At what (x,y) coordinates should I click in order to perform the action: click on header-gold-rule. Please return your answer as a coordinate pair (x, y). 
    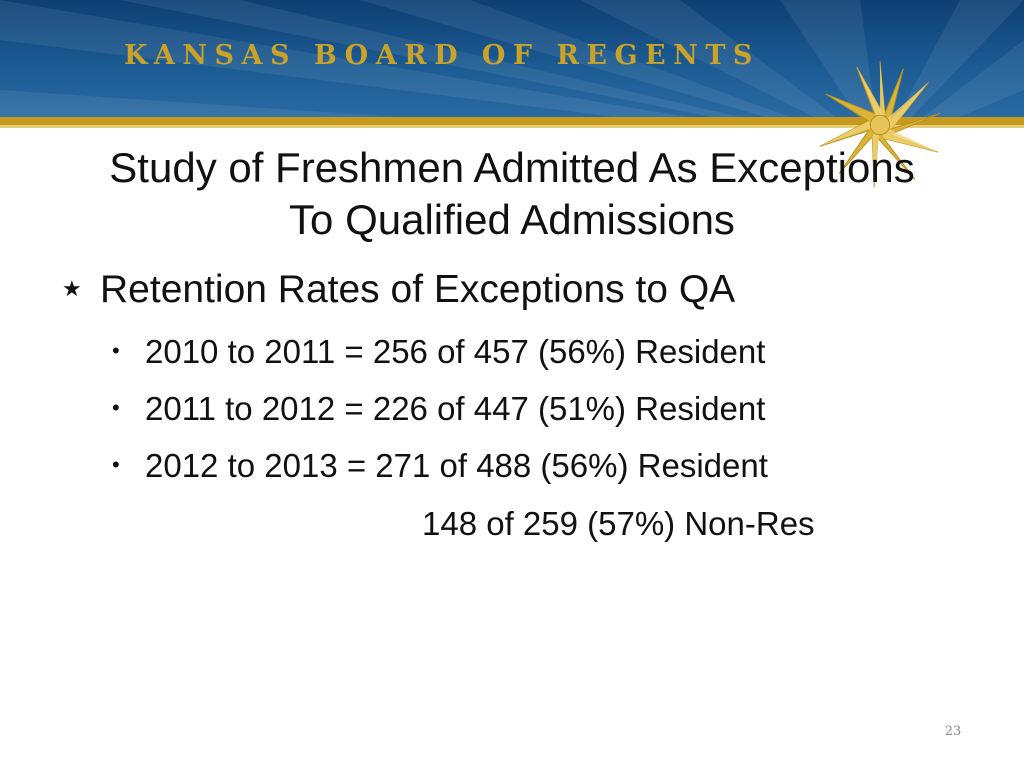
    Looking at the image, I should click on (512, 121).